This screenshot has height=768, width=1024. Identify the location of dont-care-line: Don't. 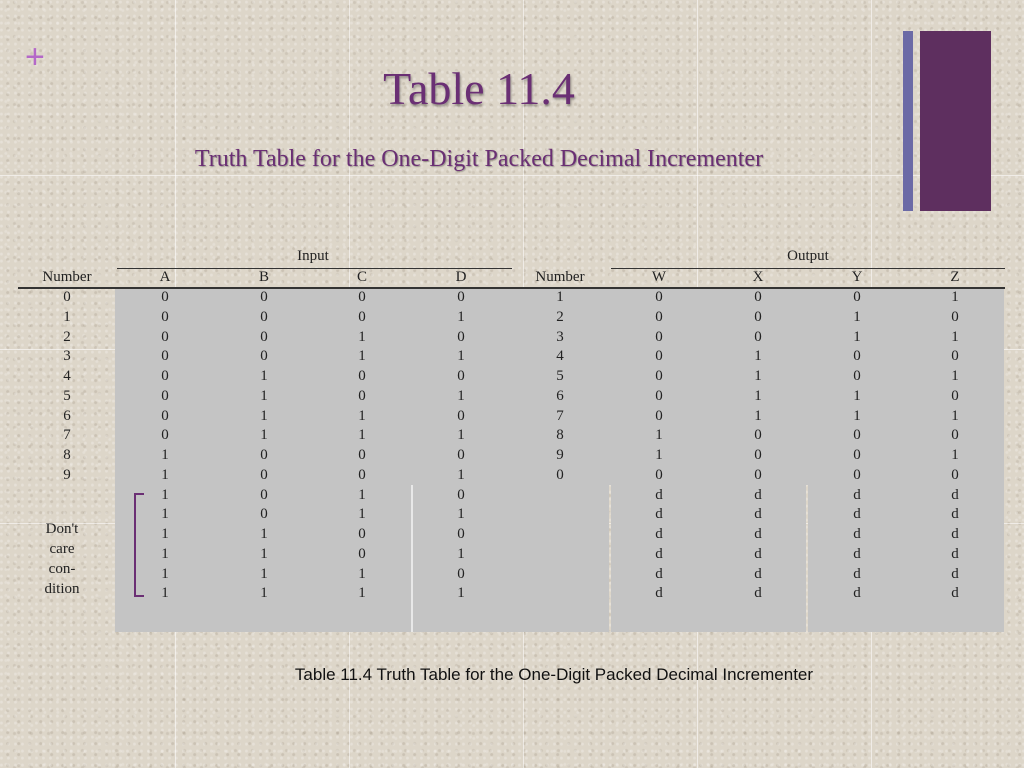
(62, 529).